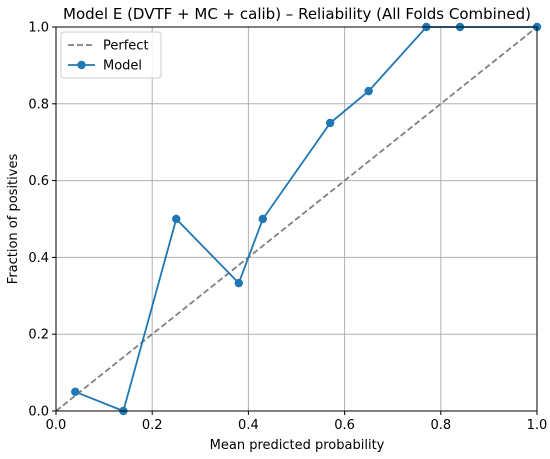  Describe the element at coordinates (152, 425) in the screenshot. I see `x-tick-label: 0.2` at that location.